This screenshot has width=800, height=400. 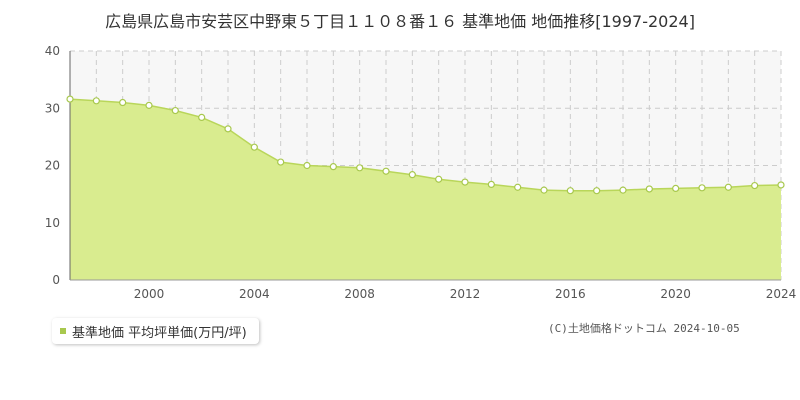 I want to click on y-tick-label: 20, so click(x=52, y=166).